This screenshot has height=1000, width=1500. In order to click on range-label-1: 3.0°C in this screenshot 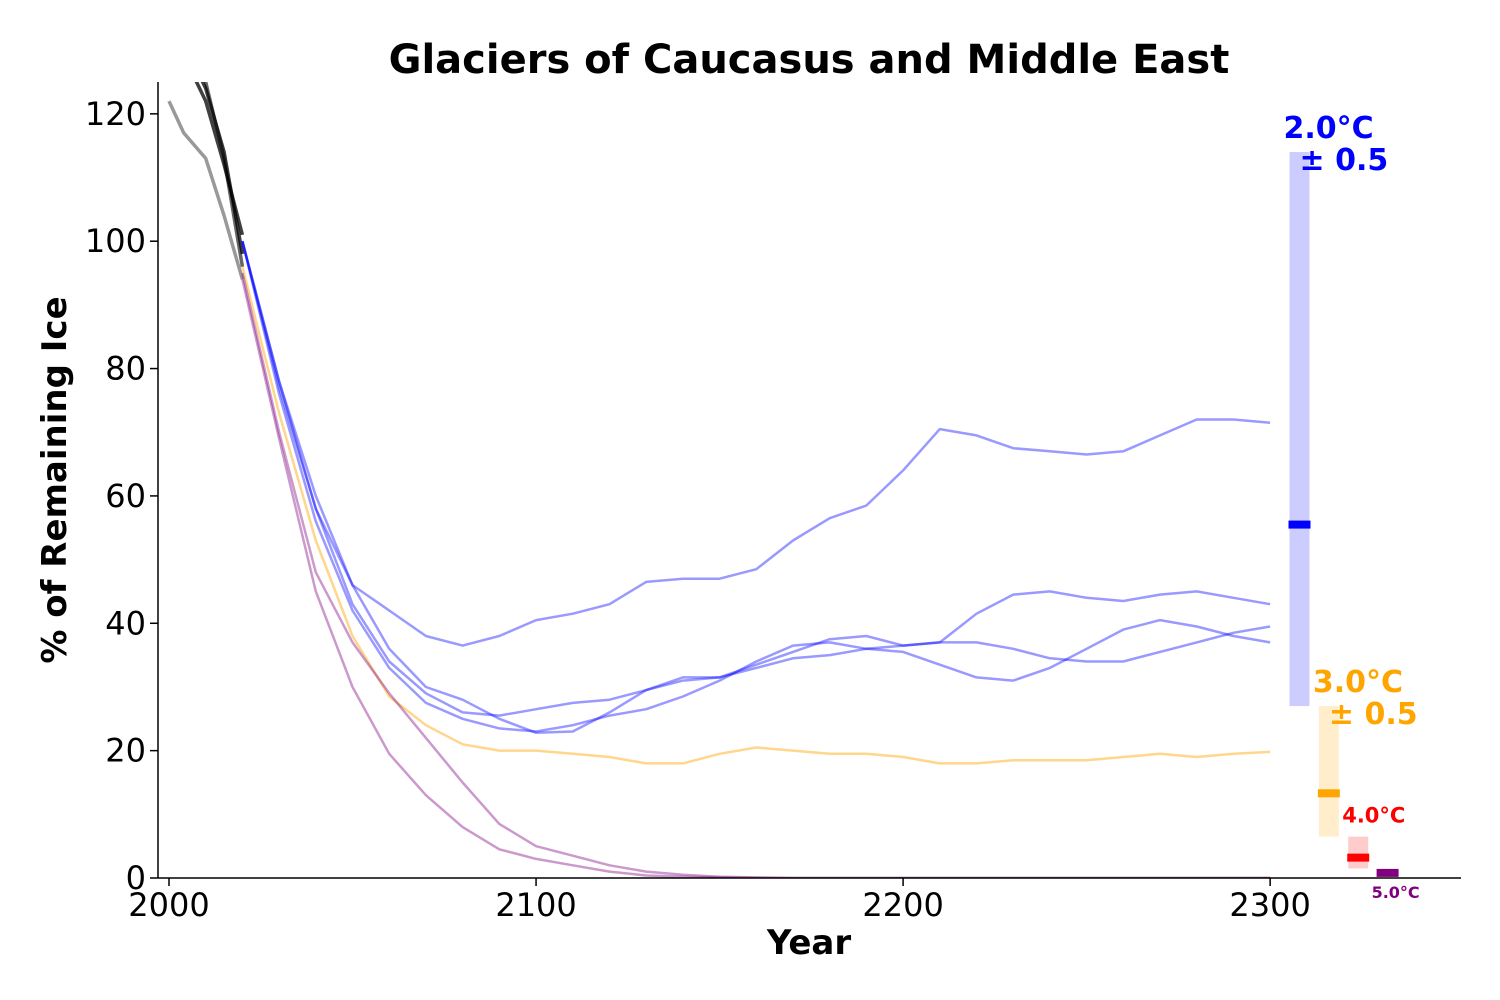, I will do `click(1358, 682)`.